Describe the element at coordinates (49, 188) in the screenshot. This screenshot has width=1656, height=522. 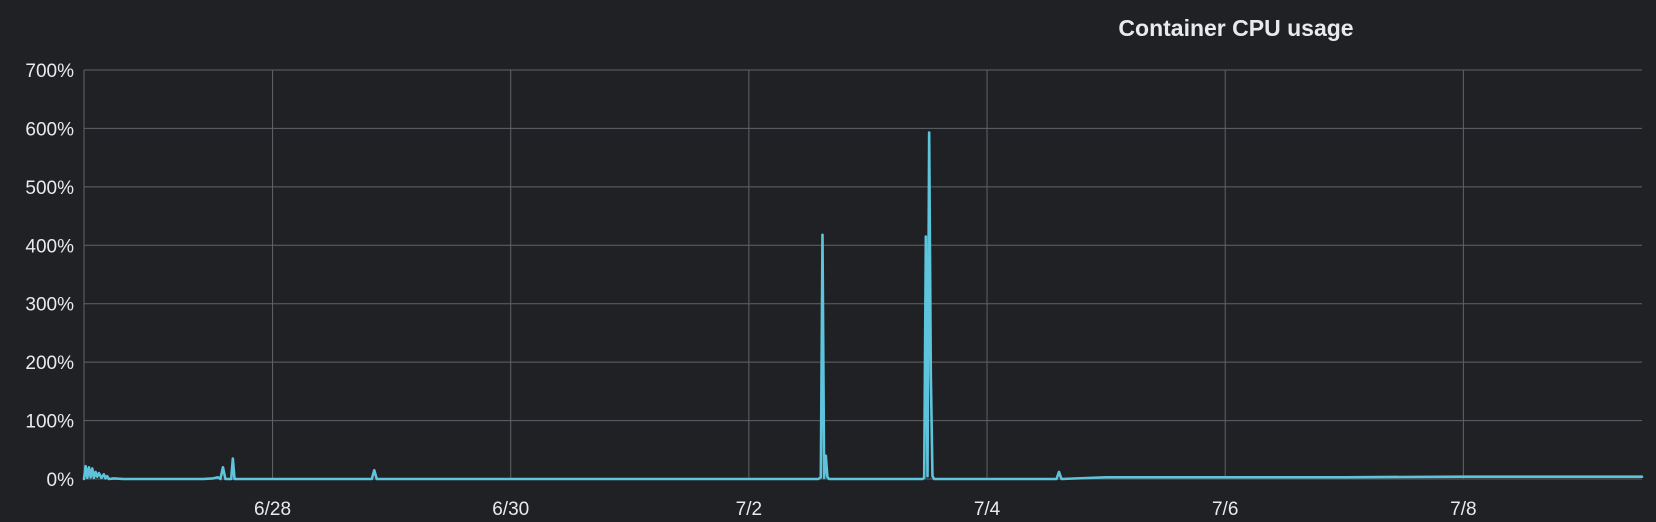
I see `y-tick-label: 500%` at that location.